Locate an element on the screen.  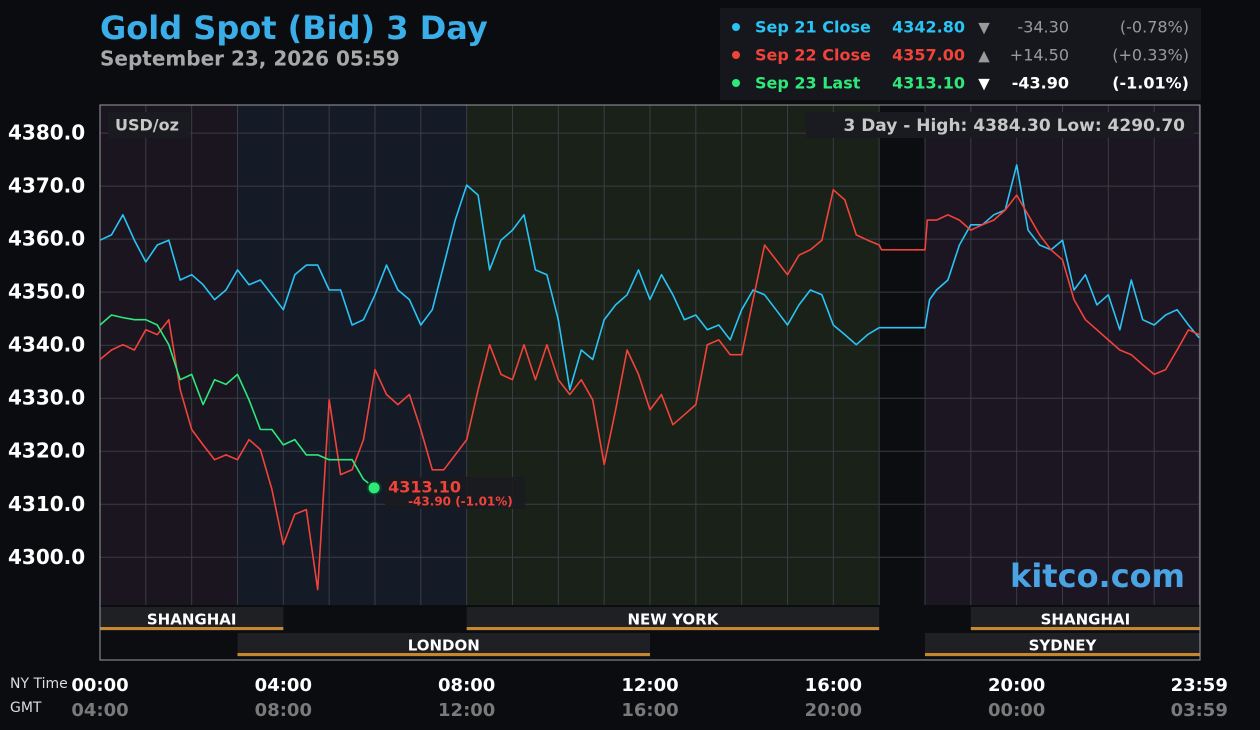
legend-price: 4313.10 is located at coordinates (928, 83).